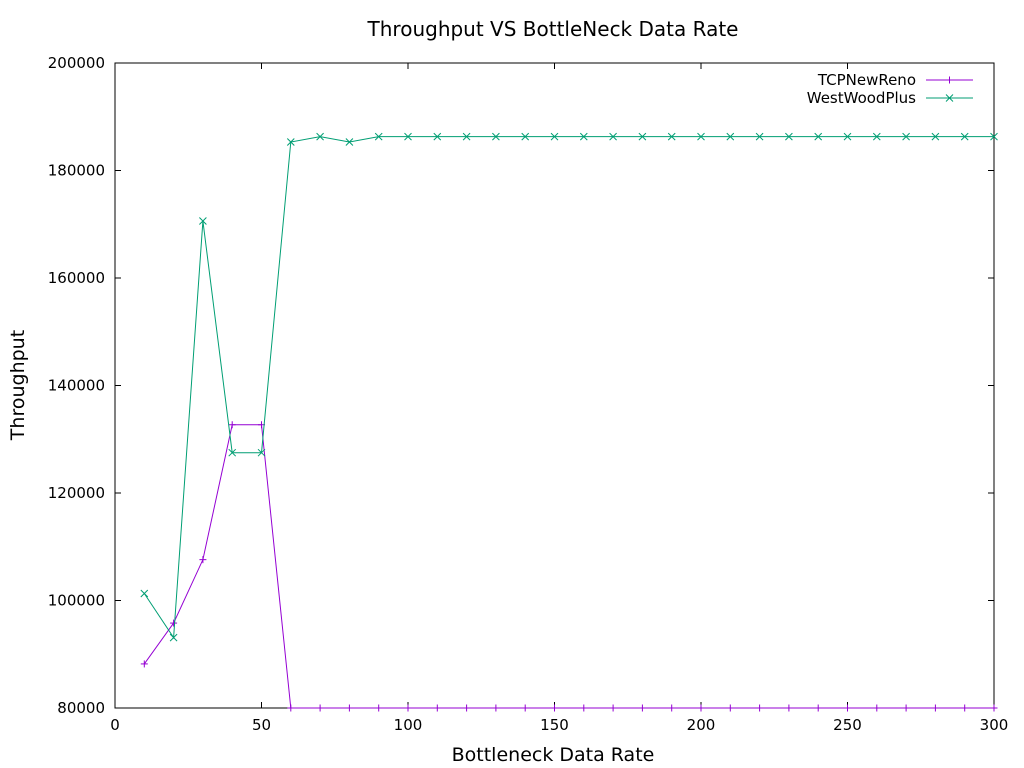 The height and width of the screenshot is (768, 1024). What do you see at coordinates (76, 601) in the screenshot?
I see `y-tick-label: 100000` at bounding box center [76, 601].